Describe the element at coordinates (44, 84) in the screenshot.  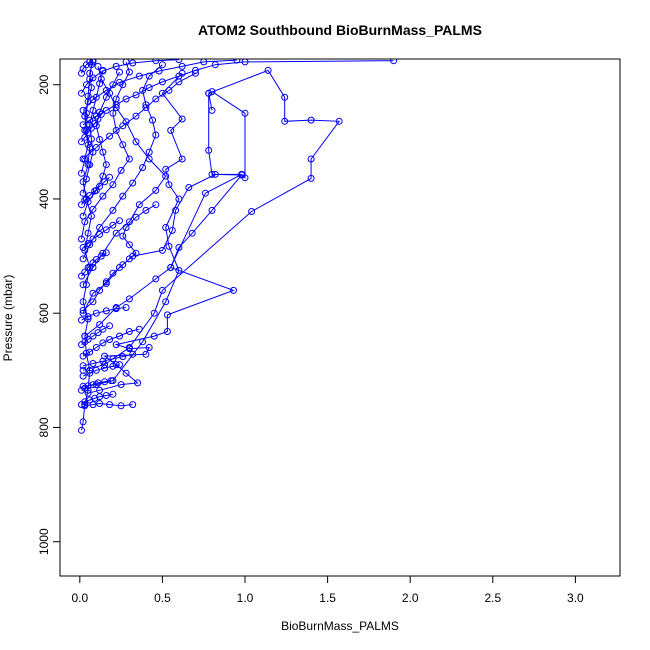
I see `y-tick-label: 200` at that location.